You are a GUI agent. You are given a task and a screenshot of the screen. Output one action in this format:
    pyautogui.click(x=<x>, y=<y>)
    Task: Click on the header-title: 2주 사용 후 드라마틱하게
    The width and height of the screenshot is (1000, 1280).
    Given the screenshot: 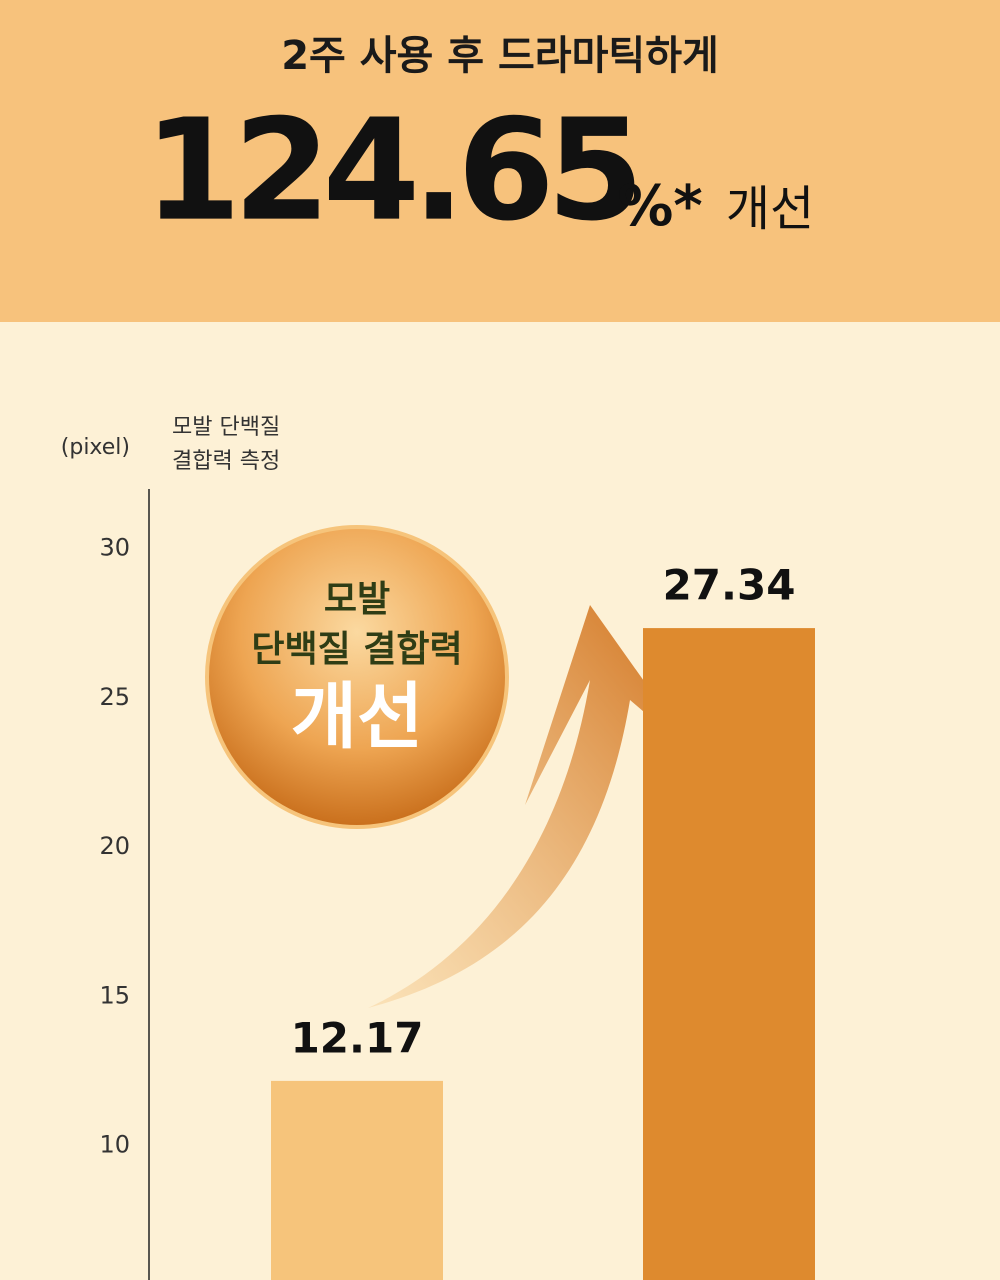 What is the action you would take?
    pyautogui.click(x=500, y=56)
    